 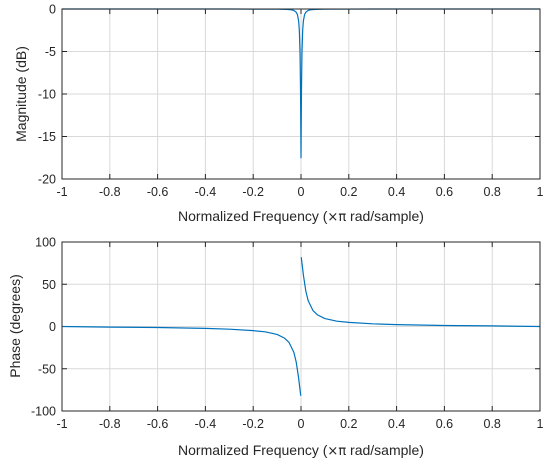 I want to click on phase-y-tick-label: 50, so click(x=49, y=285).